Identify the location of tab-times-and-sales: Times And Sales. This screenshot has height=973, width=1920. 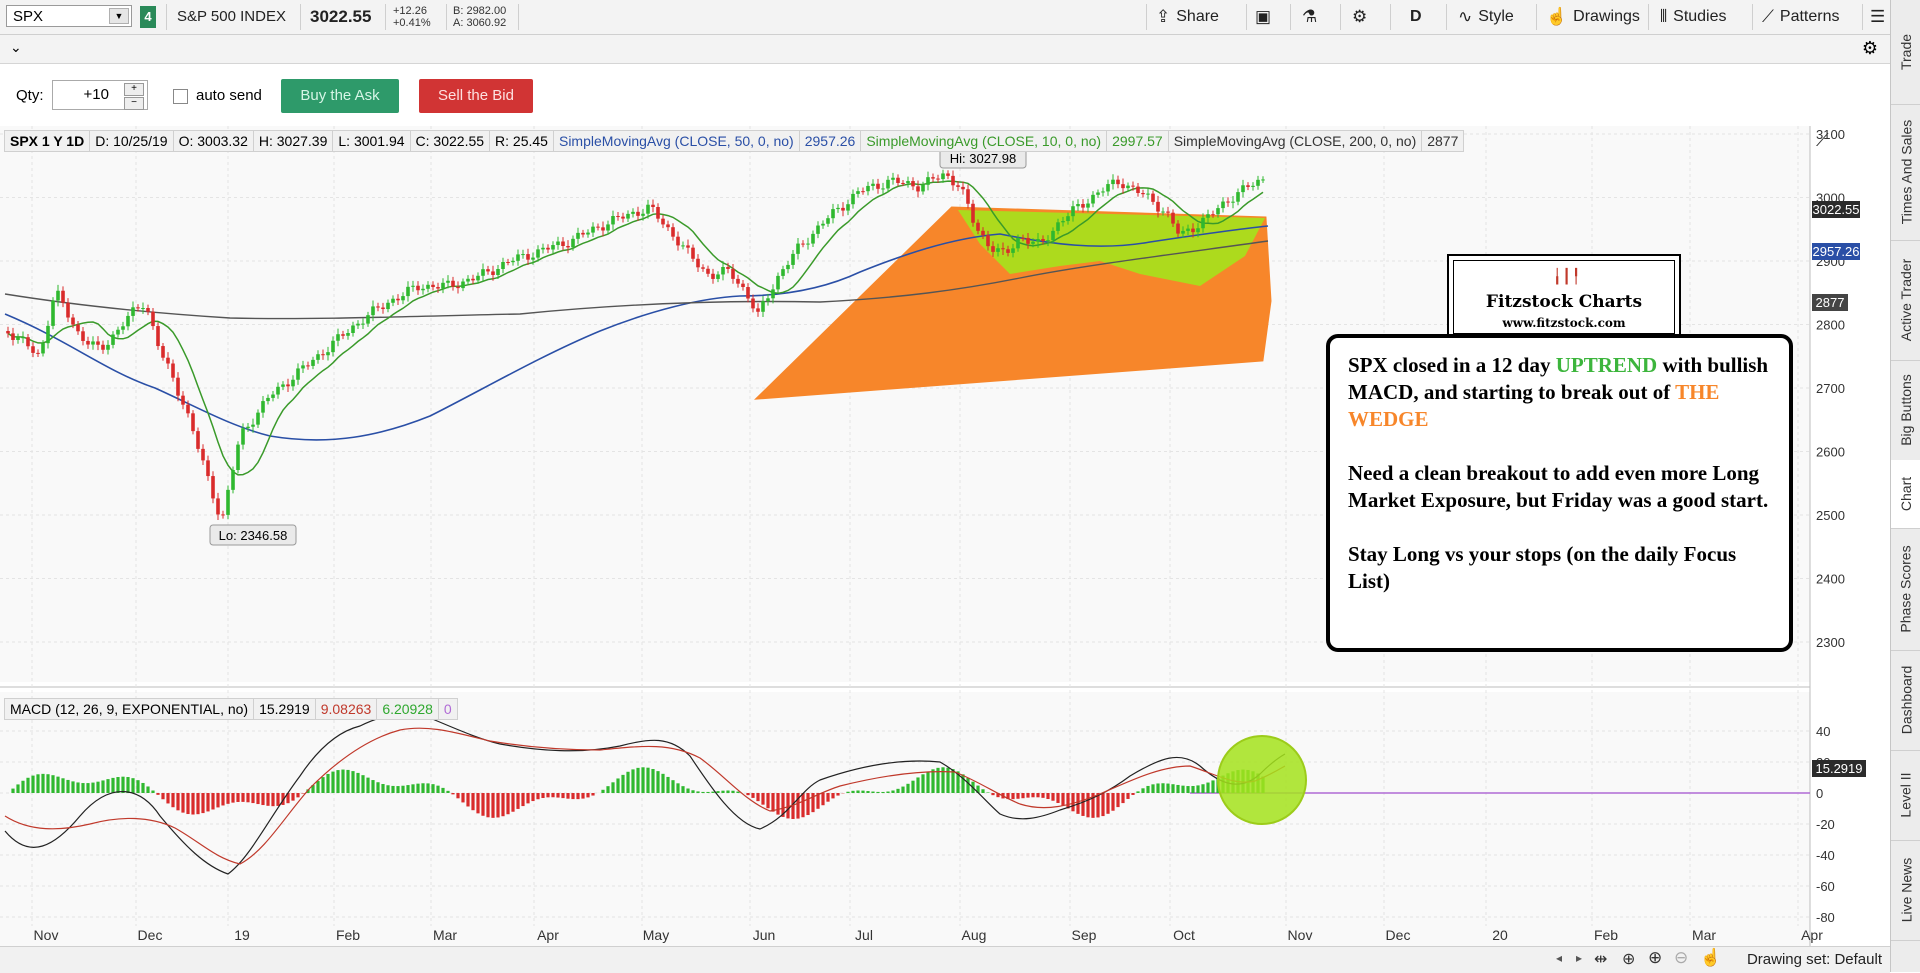
(1905, 172).